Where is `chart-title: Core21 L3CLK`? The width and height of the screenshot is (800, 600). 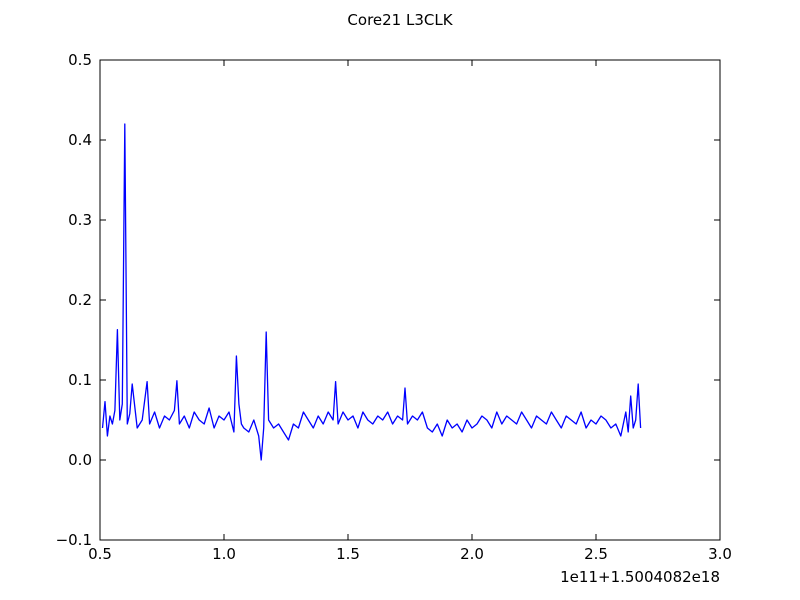 chart-title: Core21 L3CLK is located at coordinates (400, 20).